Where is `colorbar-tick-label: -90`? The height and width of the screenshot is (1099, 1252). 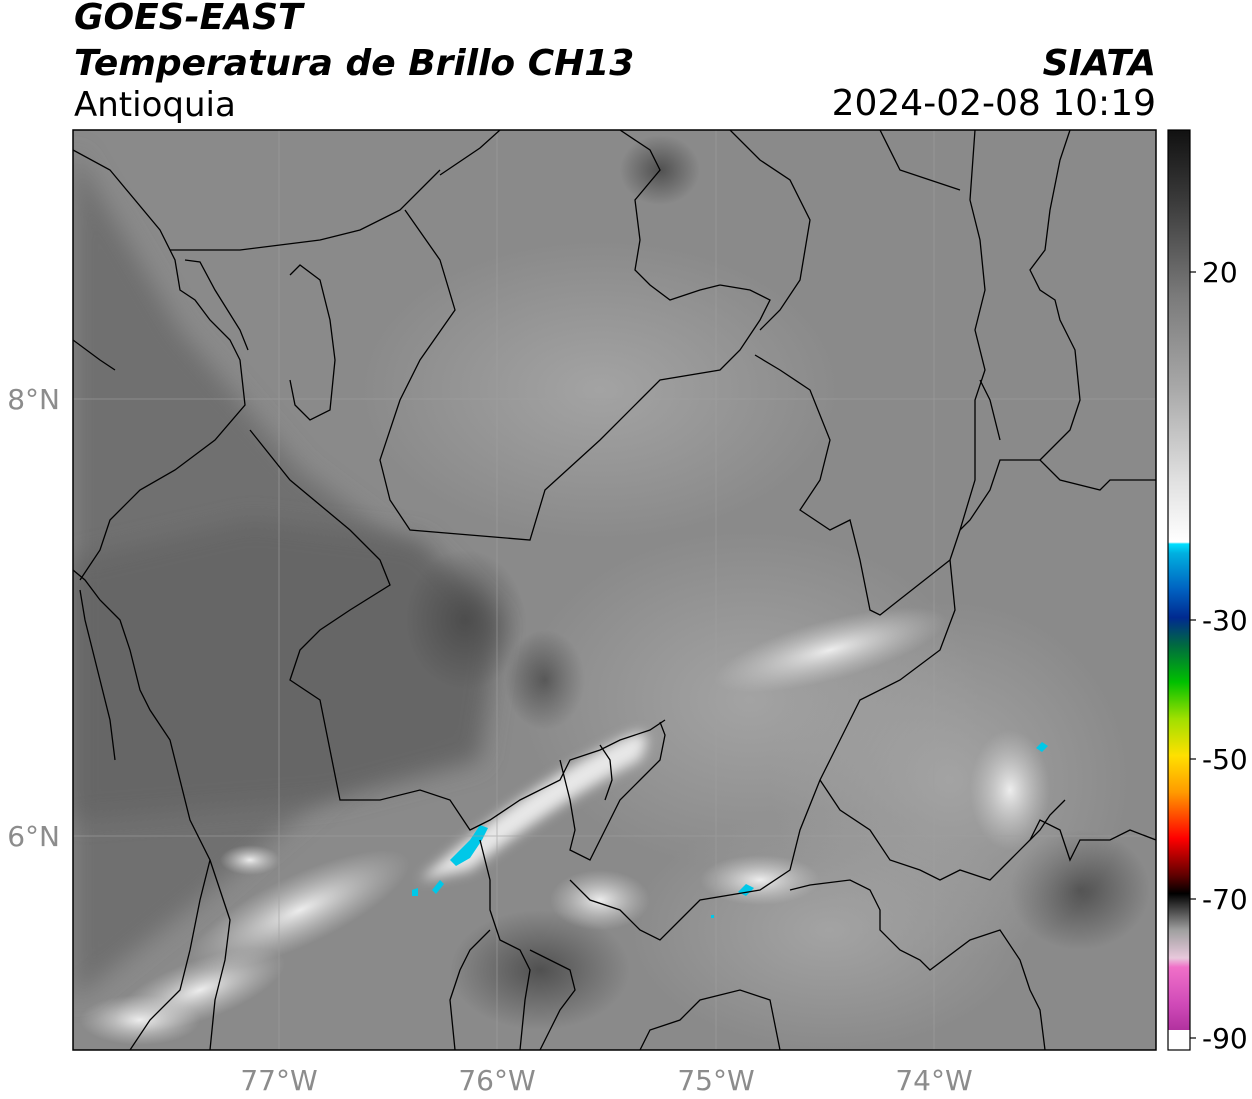 colorbar-tick-label: -90 is located at coordinates (1225, 1038).